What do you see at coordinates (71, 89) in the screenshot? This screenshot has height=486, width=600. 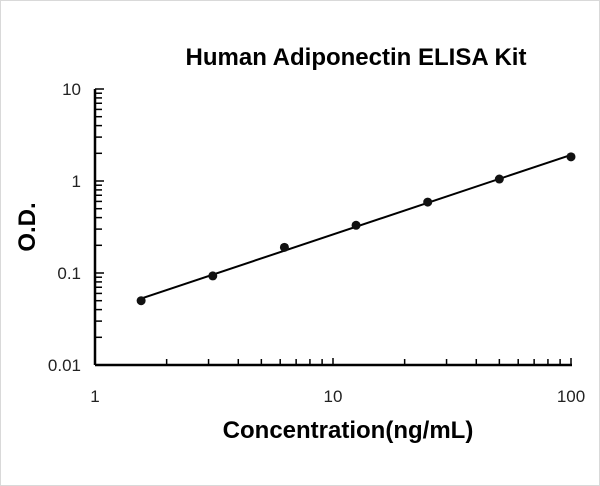 I see `y-tick-label: 10` at bounding box center [71, 89].